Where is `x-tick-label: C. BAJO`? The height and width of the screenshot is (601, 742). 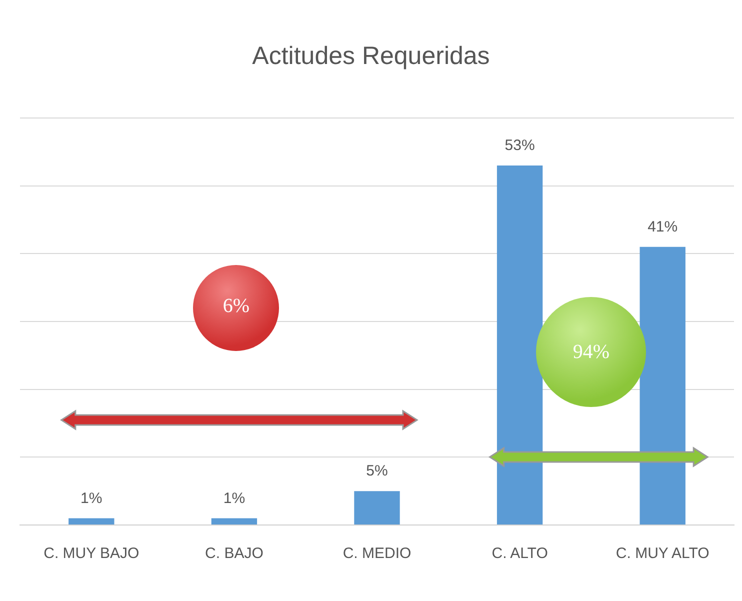 x-tick-label: C. BAJO is located at coordinates (234, 553).